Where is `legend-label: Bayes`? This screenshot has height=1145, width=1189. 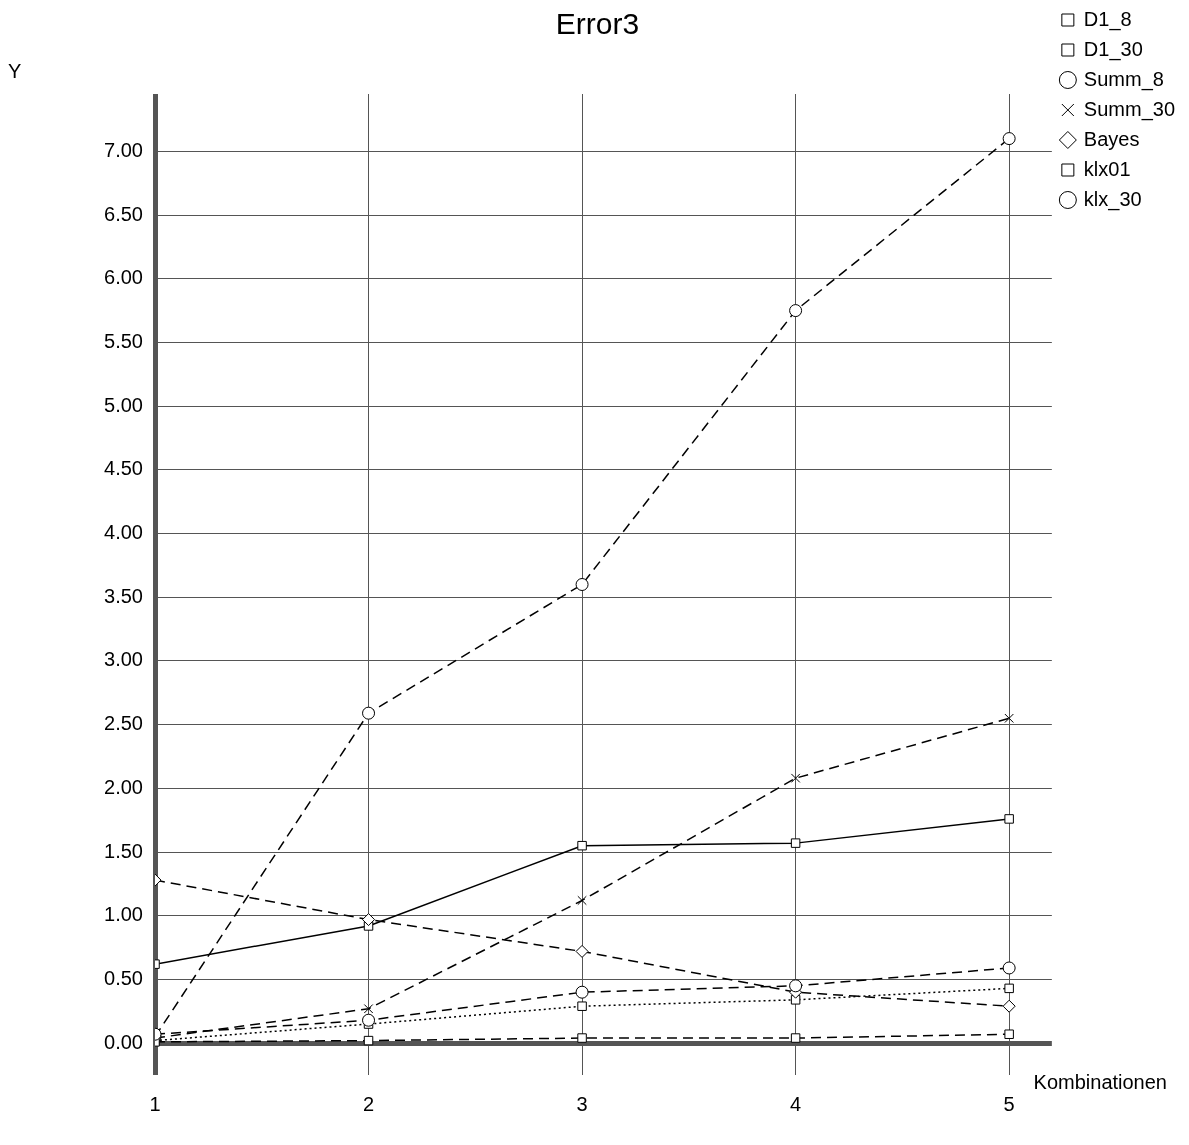 legend-label: Bayes is located at coordinates (1111, 138).